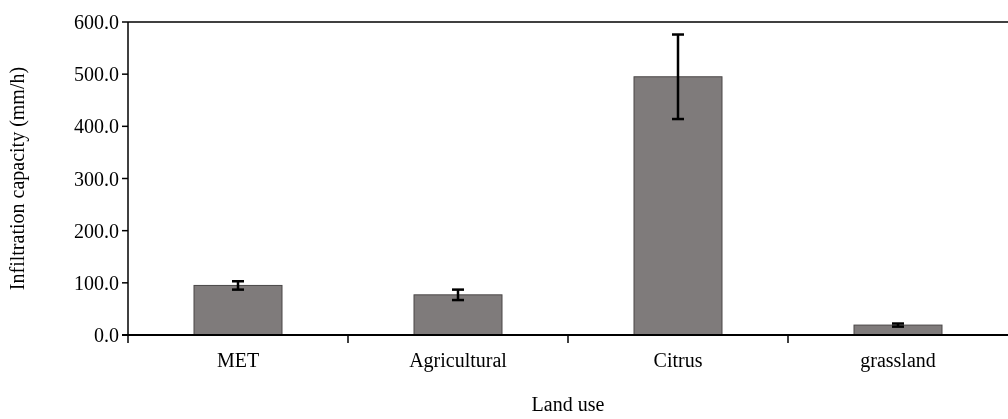 Image resolution: width=1008 pixels, height=419 pixels. Describe the element at coordinates (96, 230) in the screenshot. I see `y-tick-label: 200.0` at that location.